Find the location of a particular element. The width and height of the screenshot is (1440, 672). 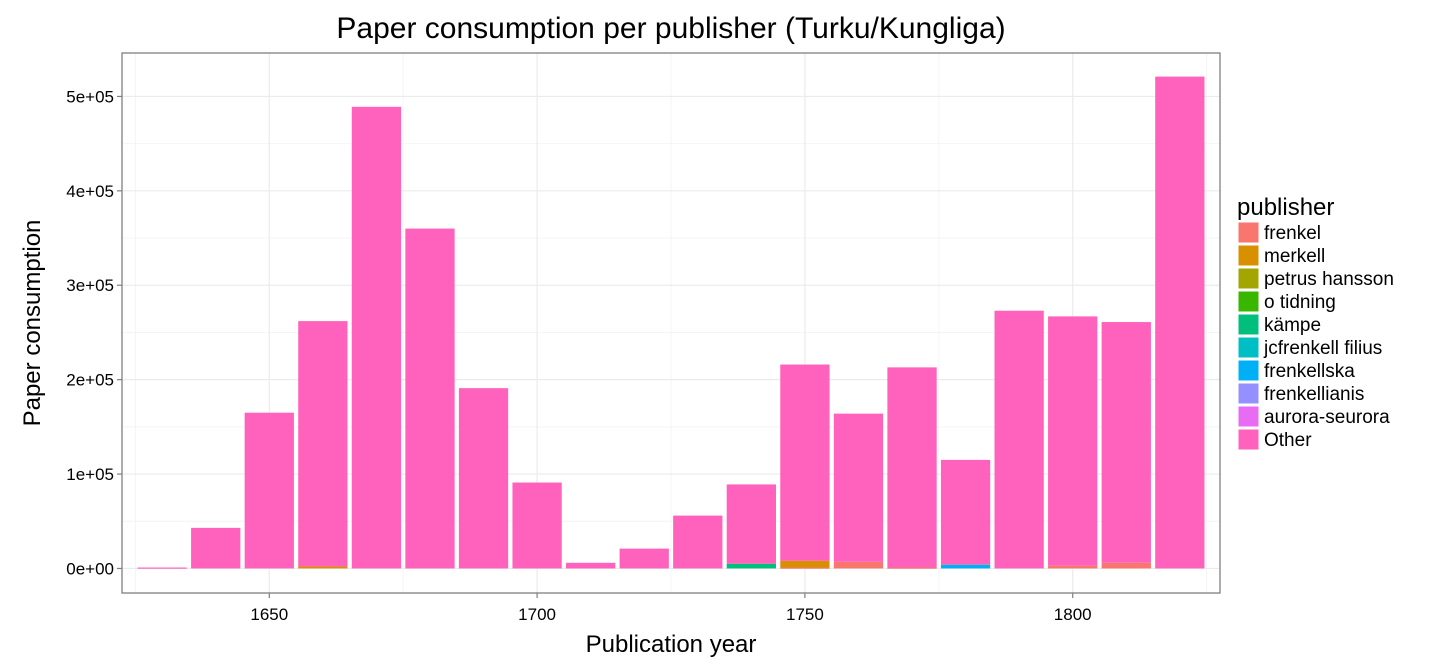

x-tick-label: 1750 is located at coordinates (805, 614).